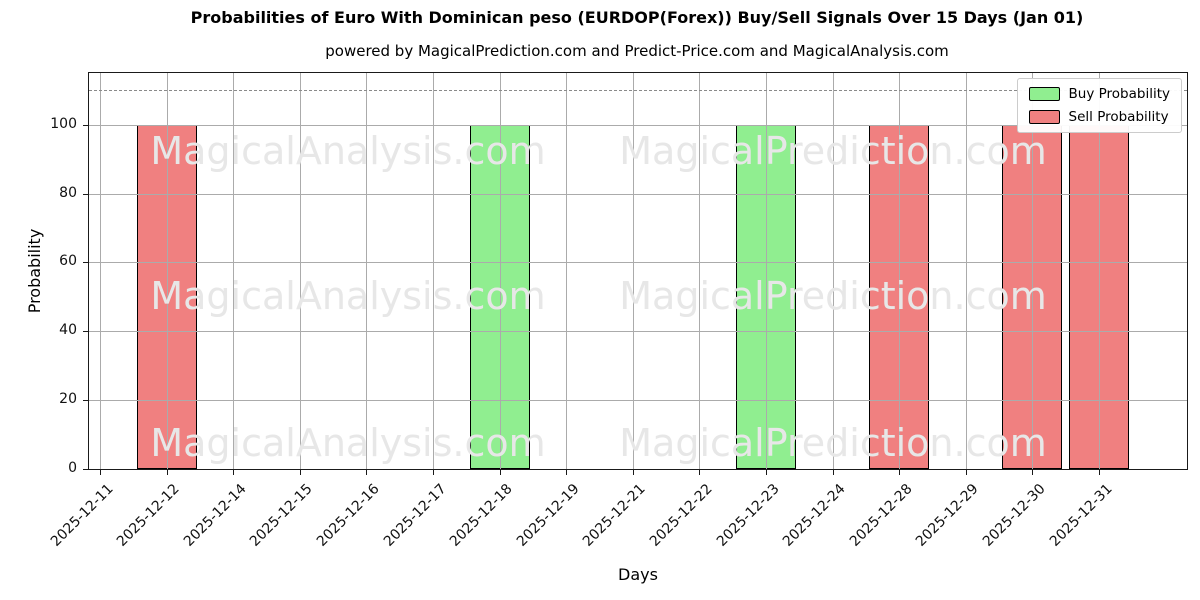 Image resolution: width=1200 pixels, height=600 pixels. Describe the element at coordinates (1081, 515) in the screenshot. I see `x-tick-label: 2025-12-31` at that location.